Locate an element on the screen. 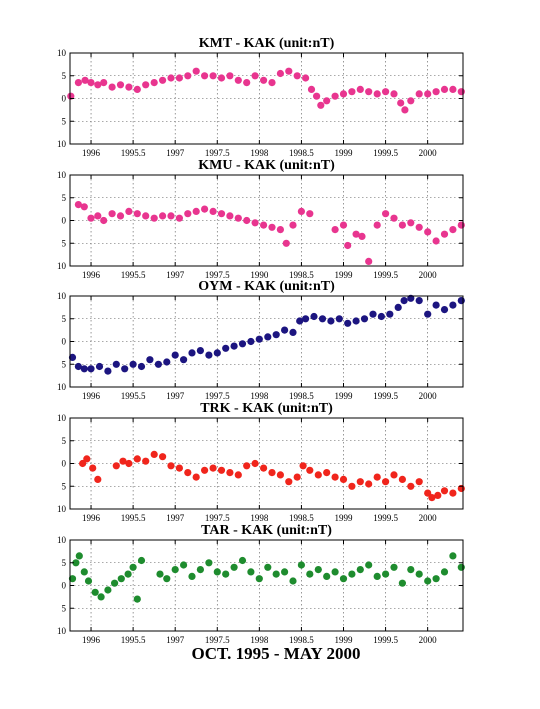 Image resolution: width=540 pixels, height=709 pixels. x-tick-label: 1999 is located at coordinates (344, 153).